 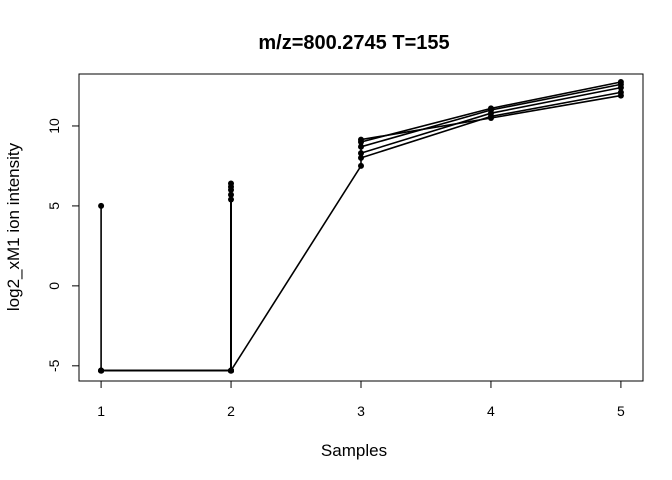 I want to click on chart-title: m/z=800.2745 T=155, so click(x=353, y=43).